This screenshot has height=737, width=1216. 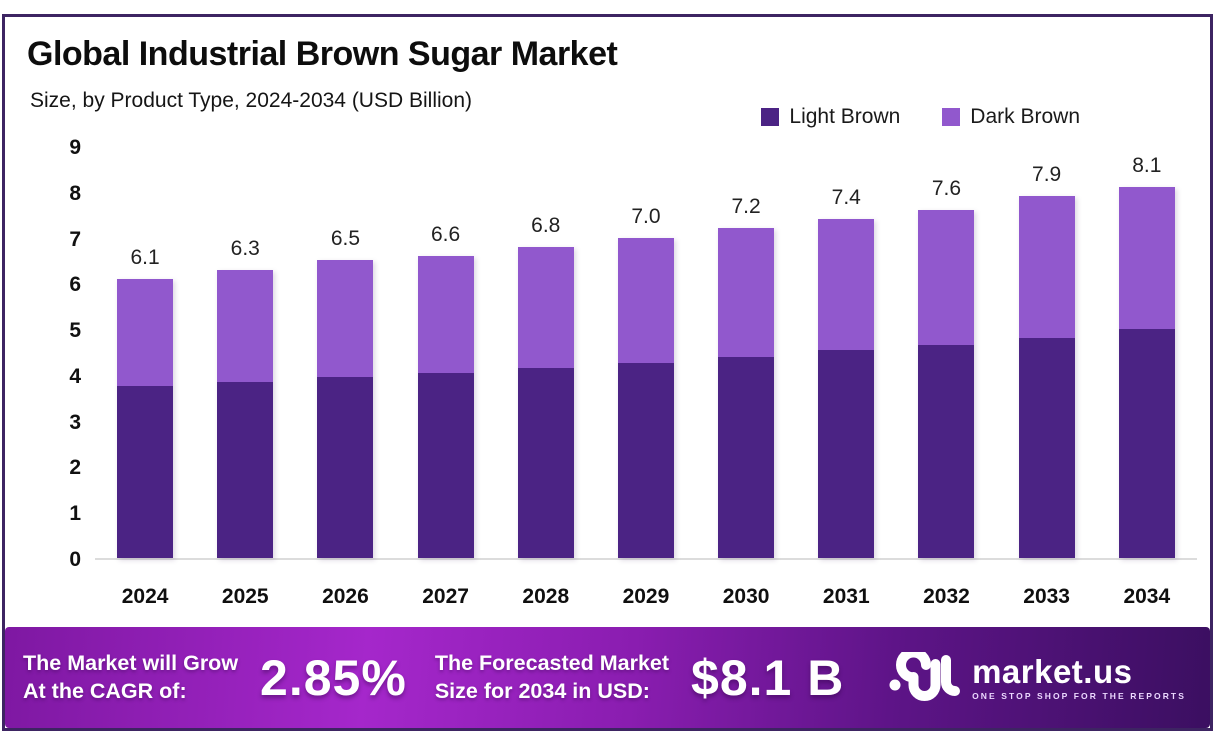 I want to click on y-tick-label: 4, so click(x=75, y=376).